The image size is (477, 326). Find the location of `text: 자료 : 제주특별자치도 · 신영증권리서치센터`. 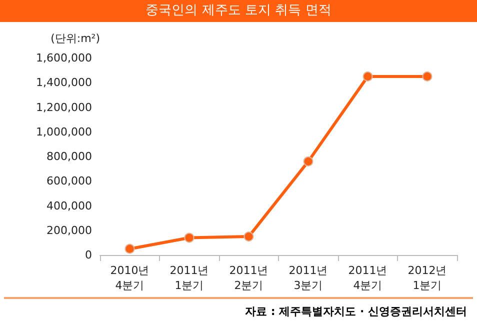

text: 자료 : 제주특별자치도 · 신영증권리서치센터 is located at coordinates (356, 311).